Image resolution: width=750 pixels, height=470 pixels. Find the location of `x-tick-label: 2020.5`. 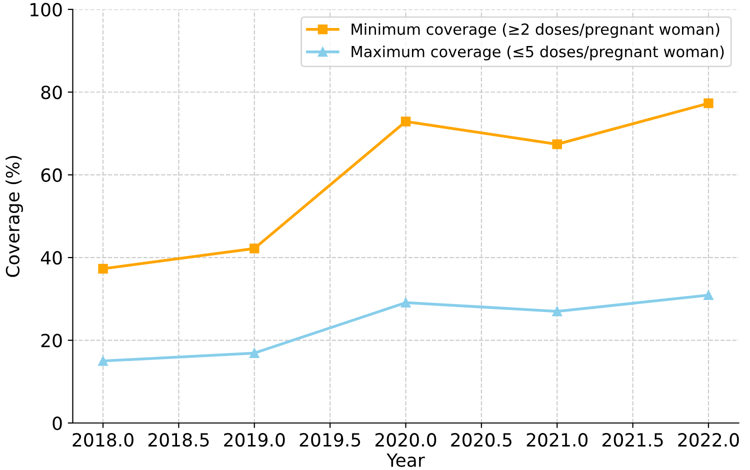

x-tick-label: 2020.5 is located at coordinates (481, 440).